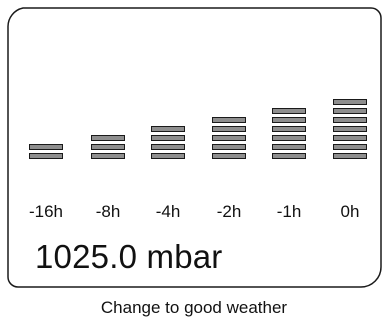  Describe the element at coordinates (46, 105) in the screenshot. I see `trend-bar--16h` at that location.